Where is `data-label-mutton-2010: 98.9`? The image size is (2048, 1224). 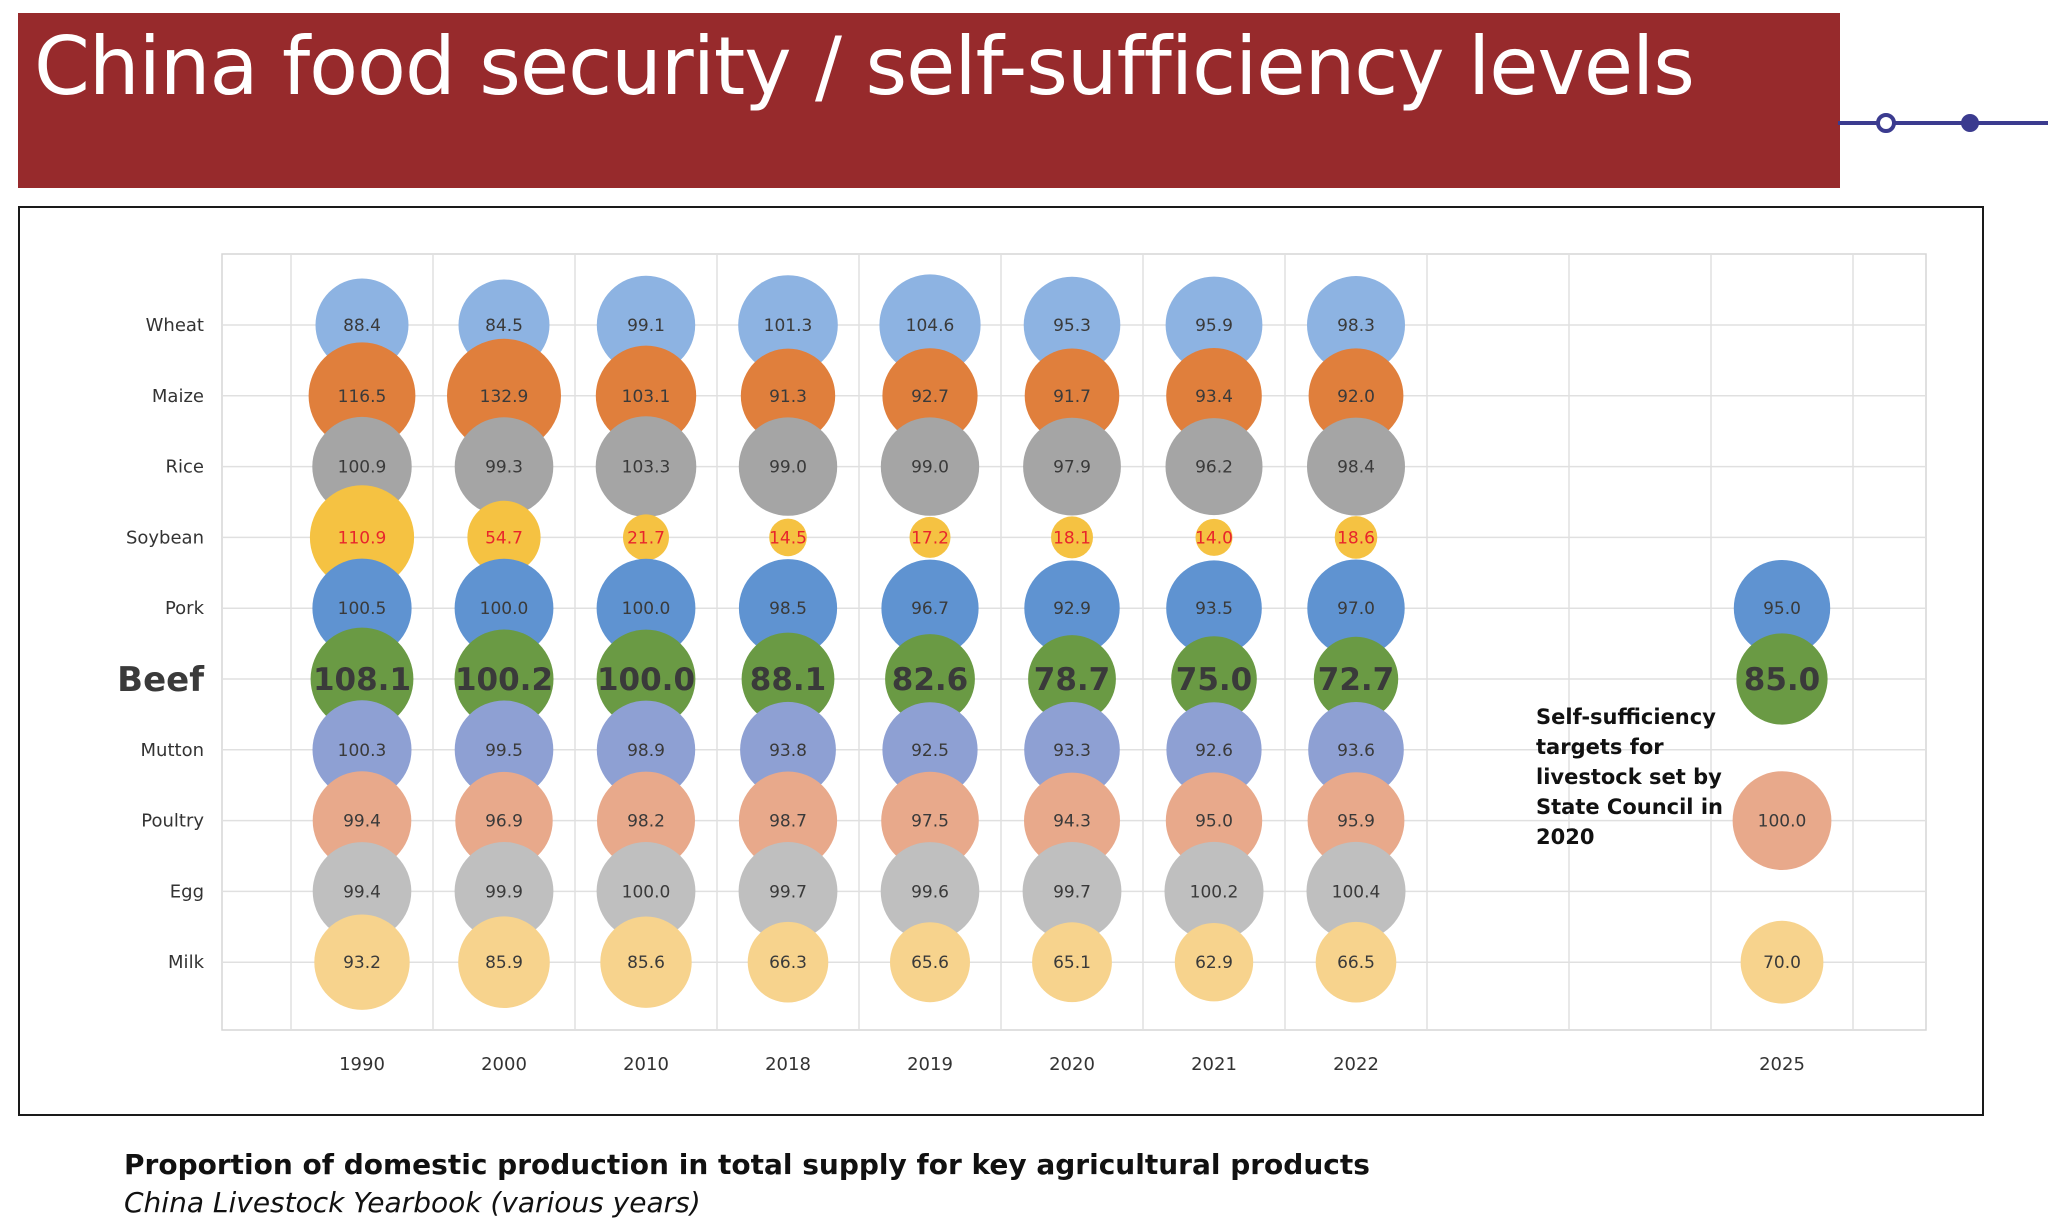 data-label-mutton-2010: 98.9 is located at coordinates (646, 751).